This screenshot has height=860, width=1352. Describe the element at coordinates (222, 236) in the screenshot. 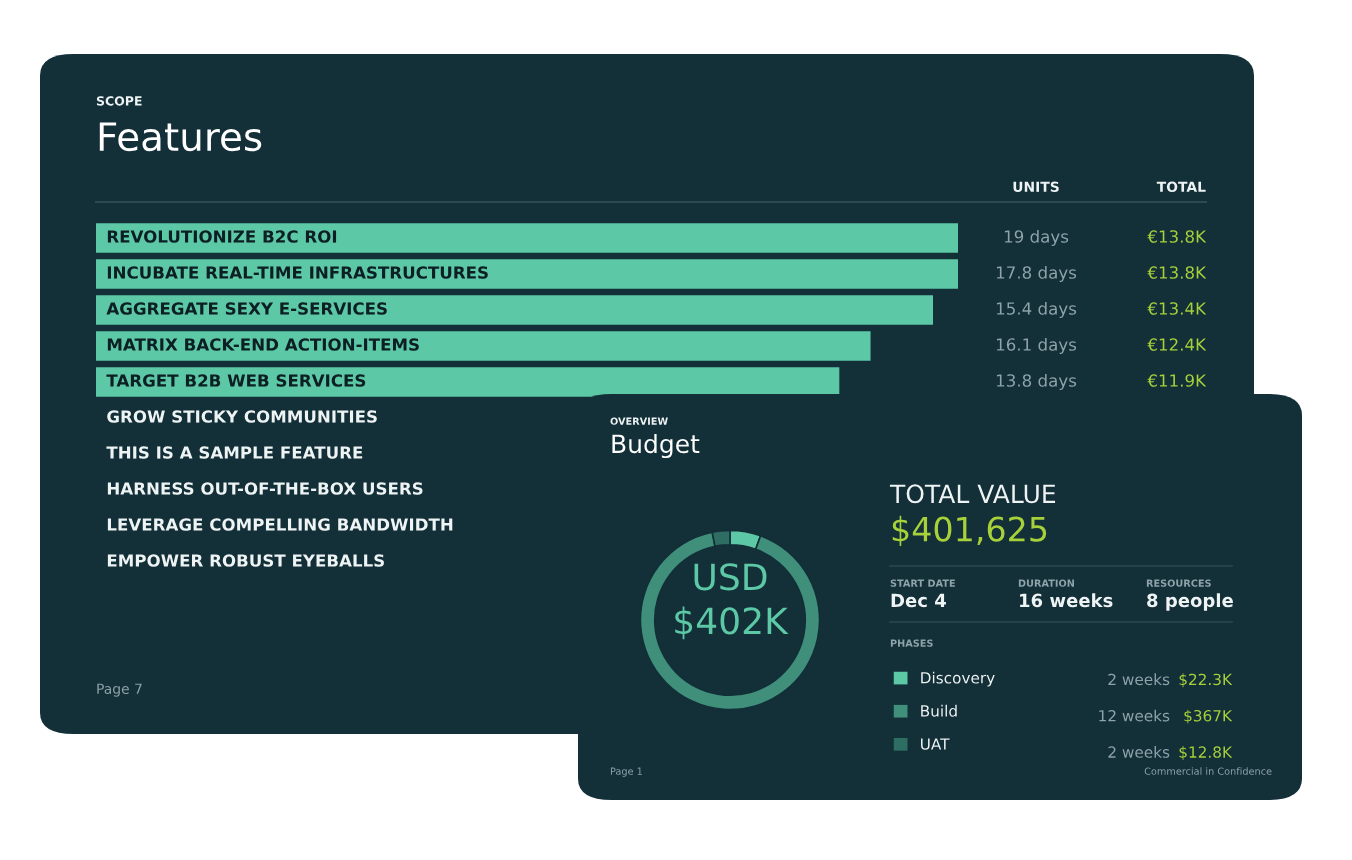

I see `y-tick-label: REVOLUTIONIZE B2C ROI` at that location.